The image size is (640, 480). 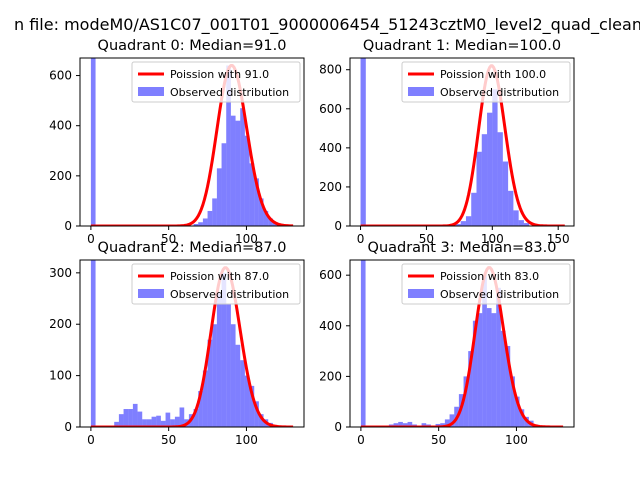 I want to click on legend: Poission with 91.0 Observed distribution, so click(x=216, y=82).